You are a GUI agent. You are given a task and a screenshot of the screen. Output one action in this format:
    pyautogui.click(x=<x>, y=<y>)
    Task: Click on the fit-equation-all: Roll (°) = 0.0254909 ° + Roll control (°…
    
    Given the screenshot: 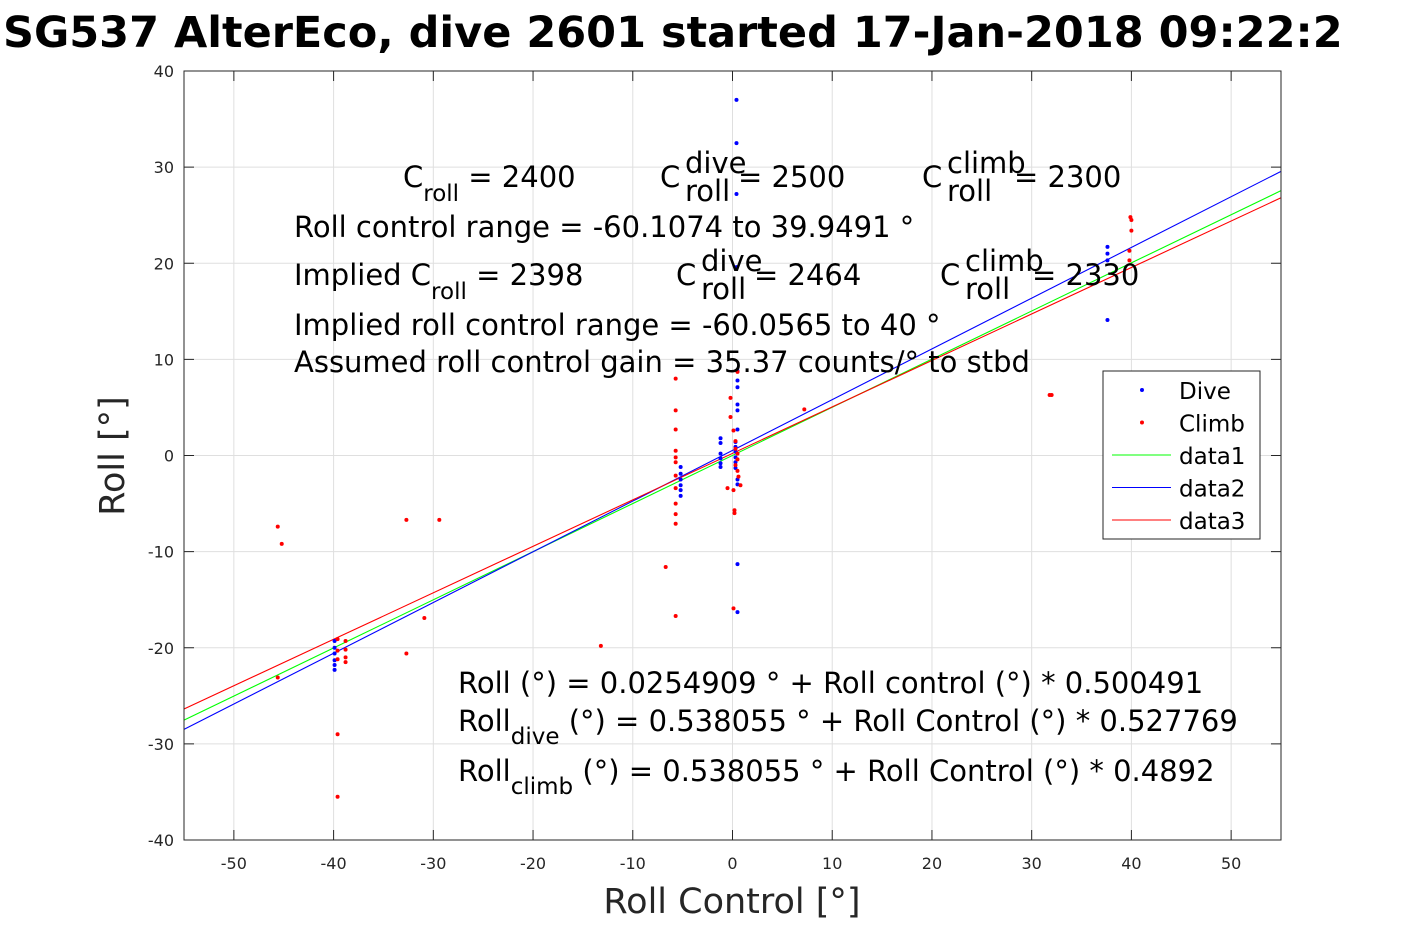 What is the action you would take?
    pyautogui.click(x=830, y=683)
    